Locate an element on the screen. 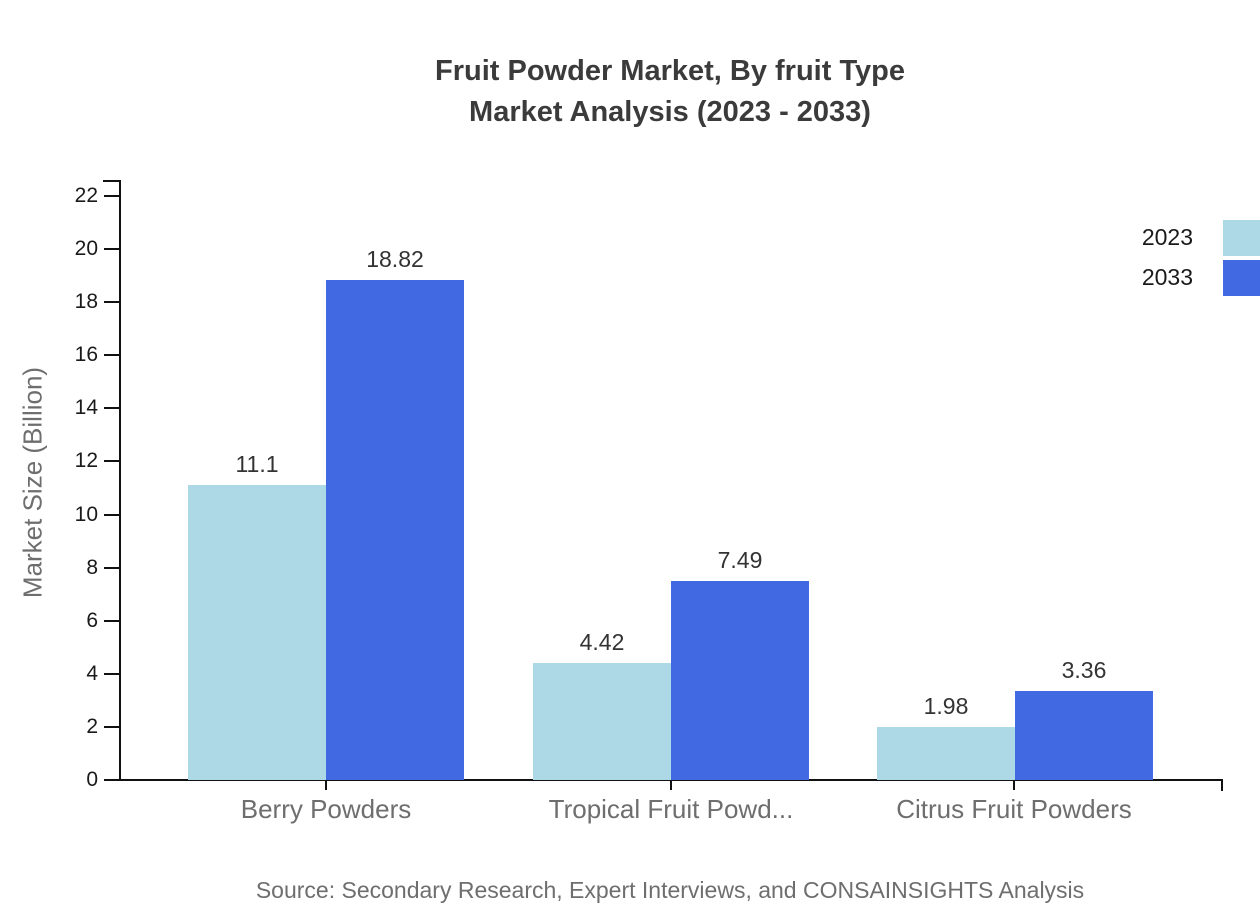 This screenshot has width=1260, height=920. y-tick-label: 22 is located at coordinates (86, 195).